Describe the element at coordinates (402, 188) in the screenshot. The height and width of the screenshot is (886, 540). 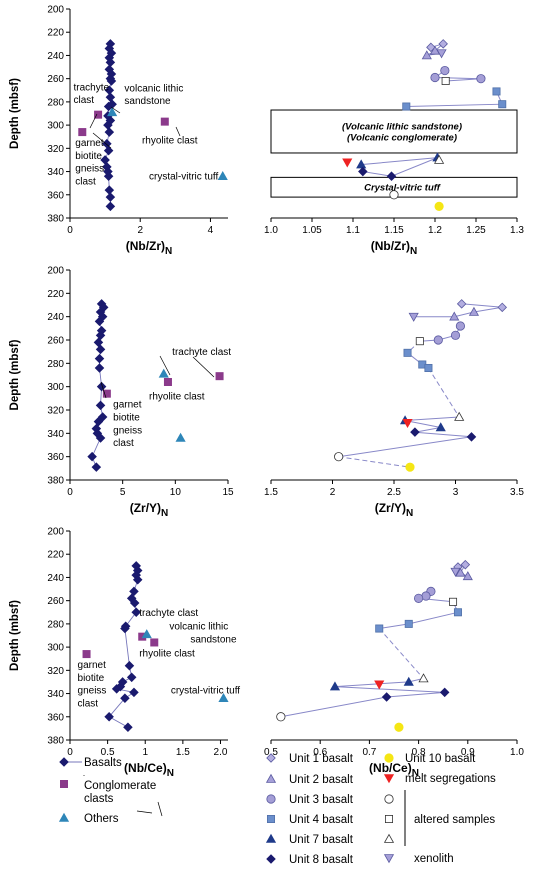
I see `unit-box-label: Crystal-vitric tuff` at that location.